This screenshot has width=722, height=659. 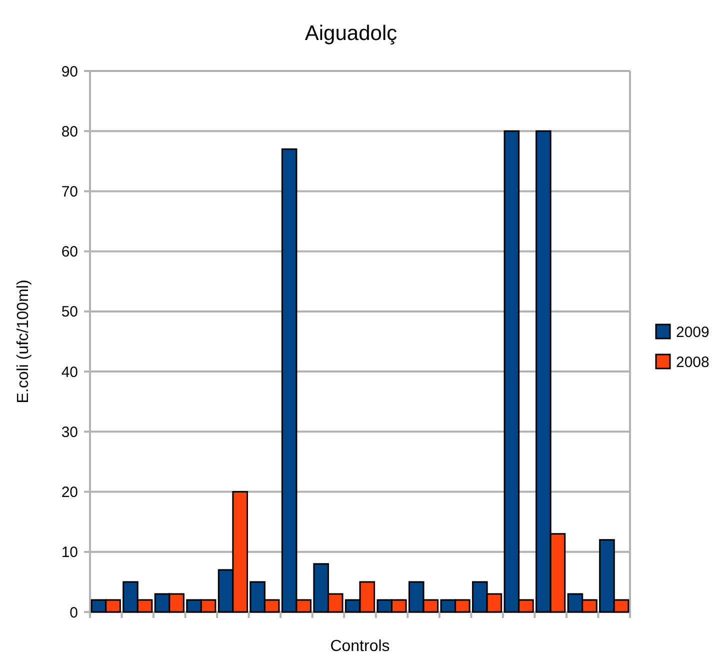 I want to click on y-axis-title: E.coli (ufc/100ml), so click(x=23, y=342).